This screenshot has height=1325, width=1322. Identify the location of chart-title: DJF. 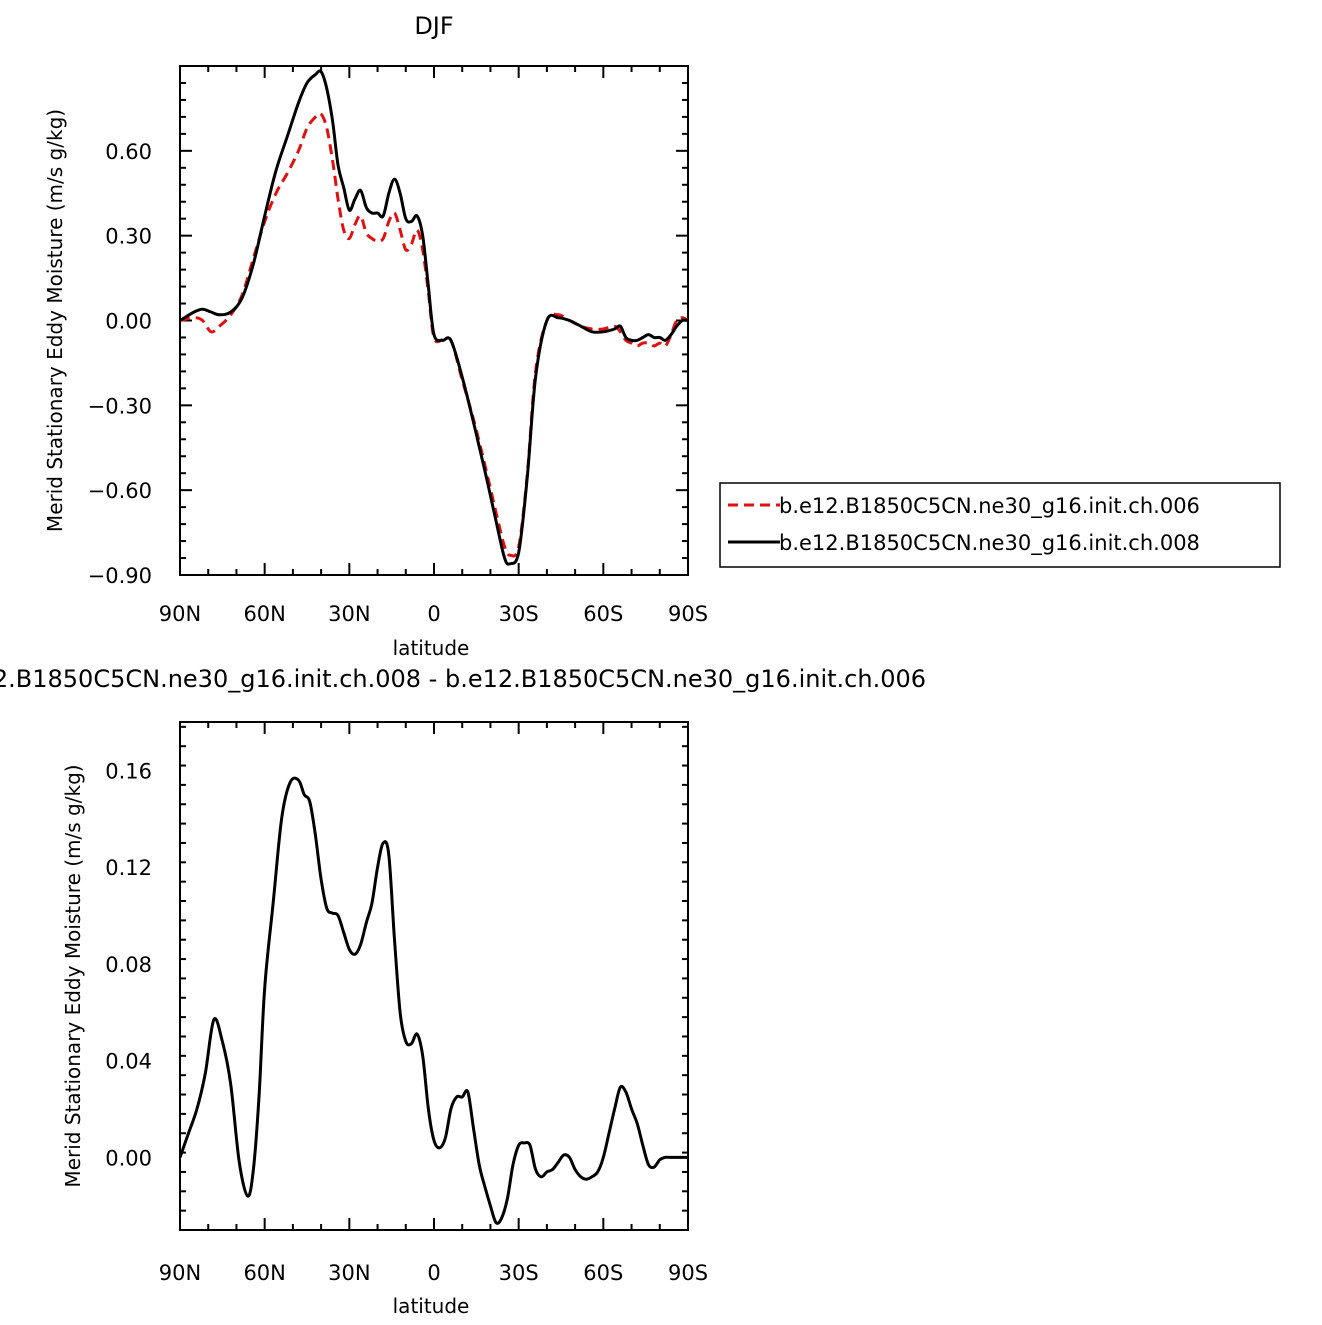
(433, 26).